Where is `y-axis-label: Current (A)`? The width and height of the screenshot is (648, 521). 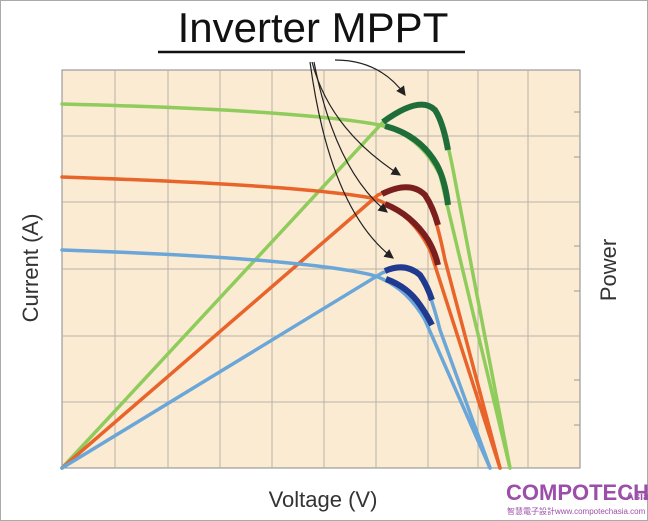
y-axis-label: Current (A) is located at coordinates (30, 268).